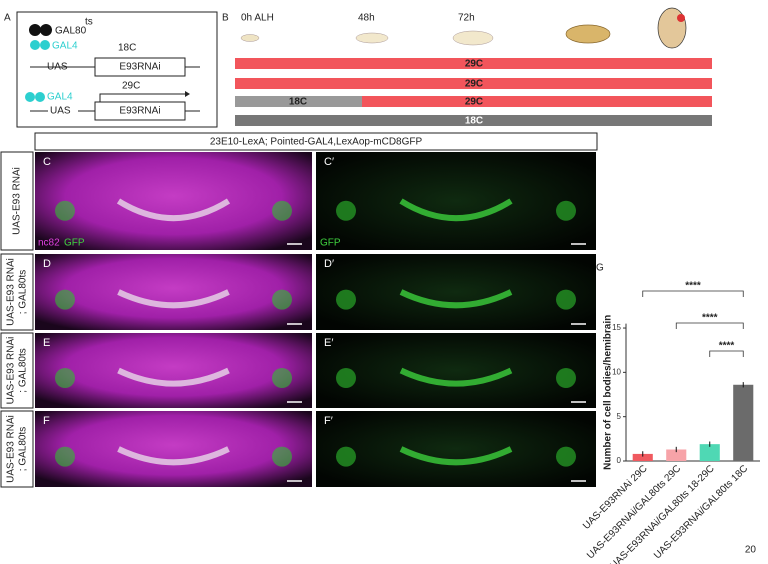 This screenshot has height=564, width=768. I want to click on time-label: 72h, so click(466, 18).